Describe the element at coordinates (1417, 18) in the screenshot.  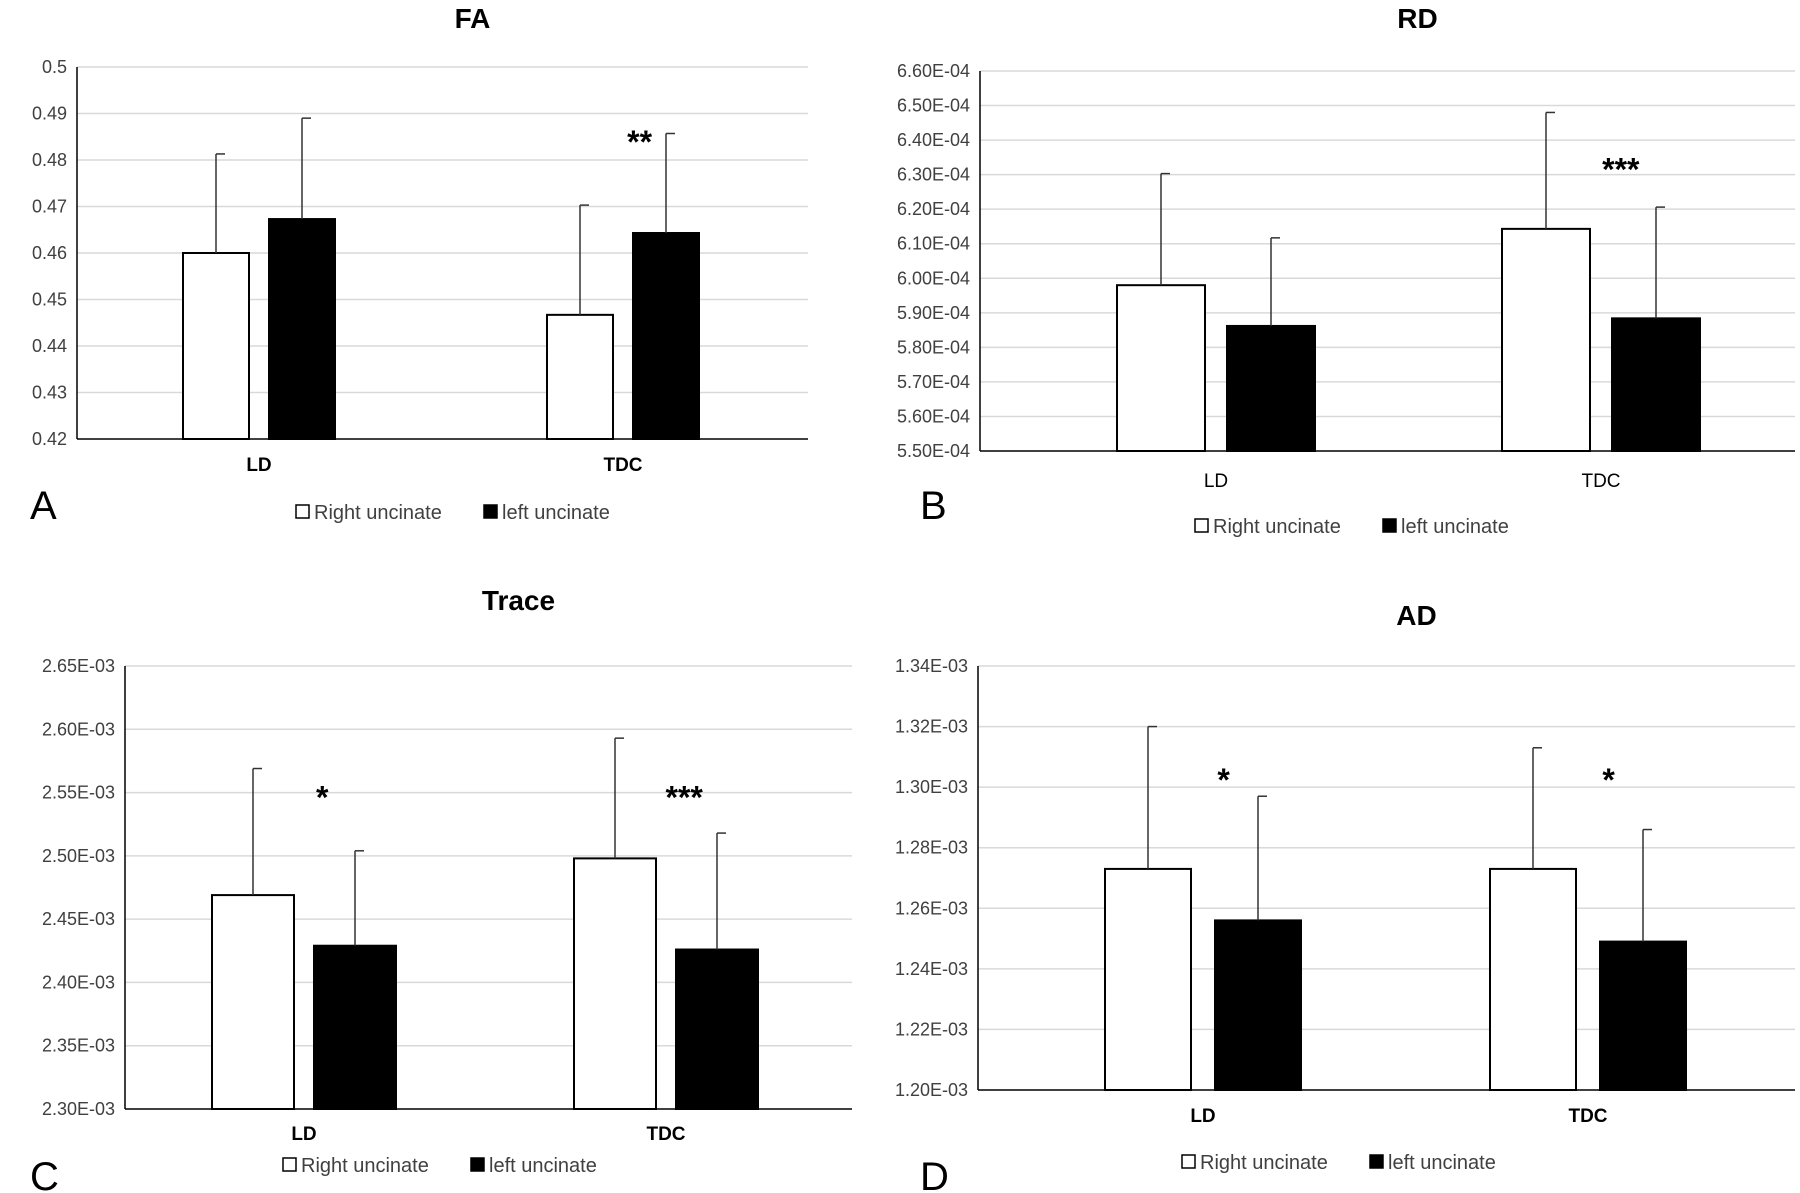
I see `chart-title: RD` at that location.